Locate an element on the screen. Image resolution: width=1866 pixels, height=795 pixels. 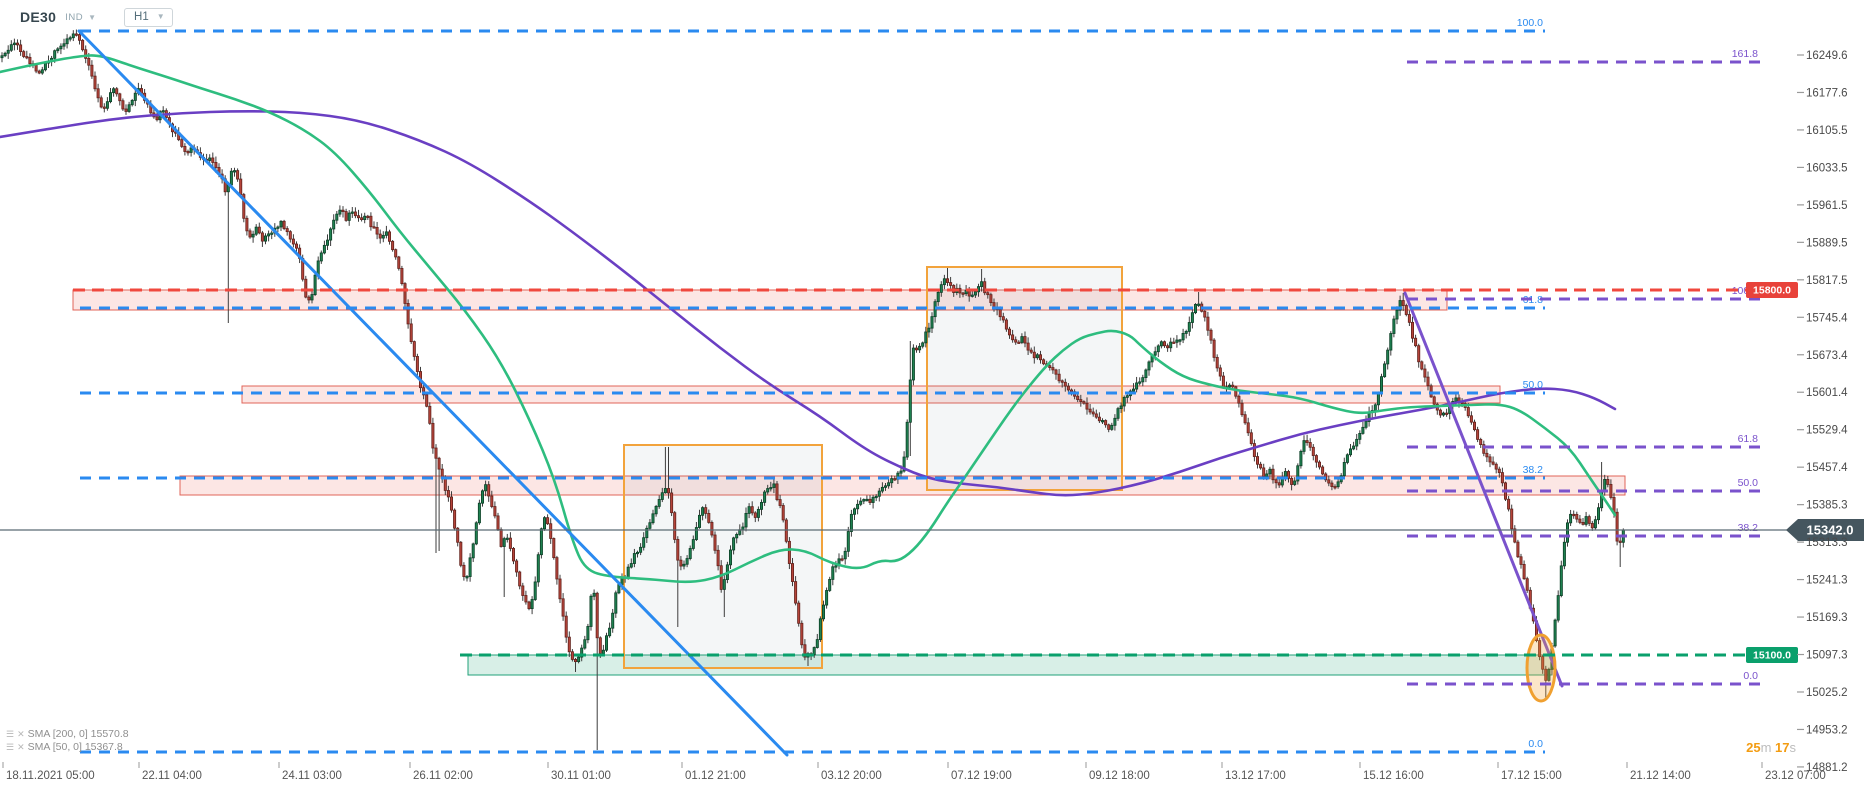
time-axis-label: 23.12 07:00 is located at coordinates (1795, 776).